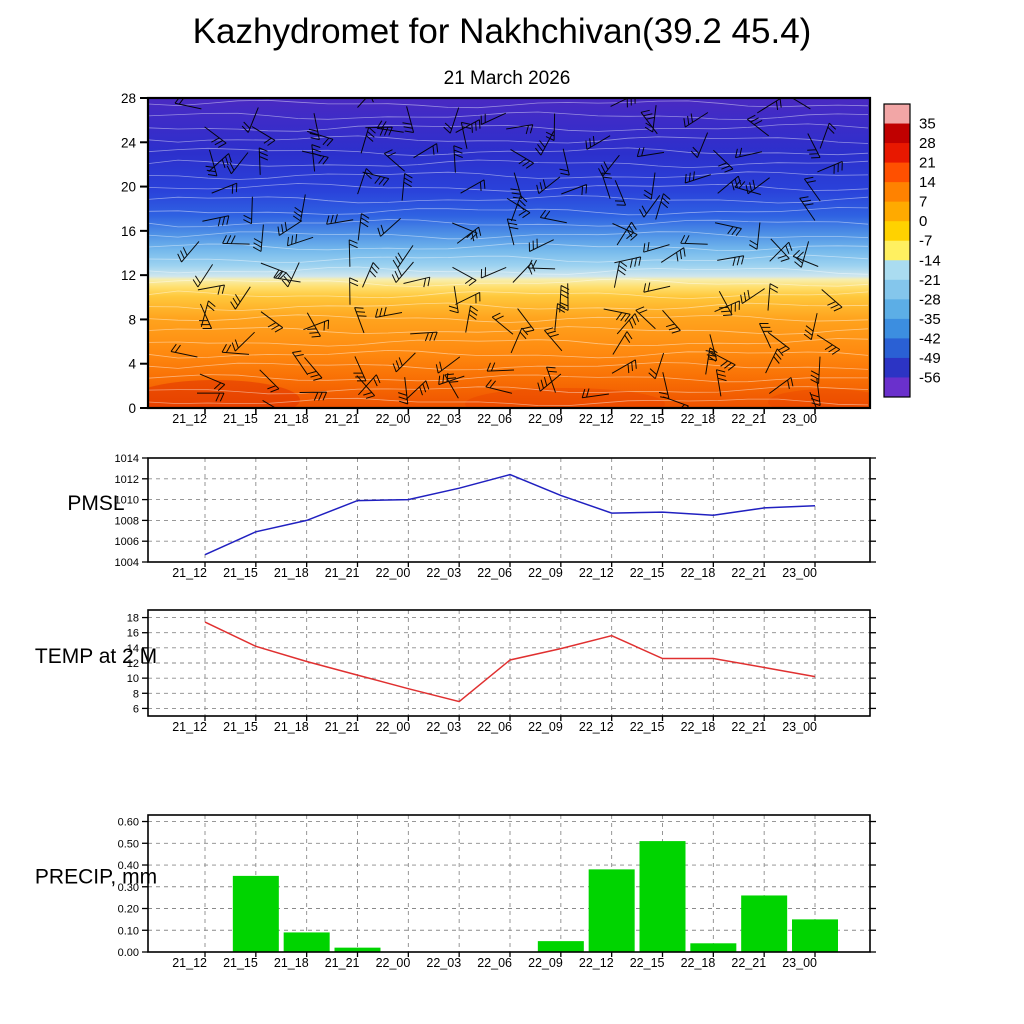 The width and height of the screenshot is (1024, 1024). I want to click on temp-panel-label: TEMP at 2 M, so click(96, 656).